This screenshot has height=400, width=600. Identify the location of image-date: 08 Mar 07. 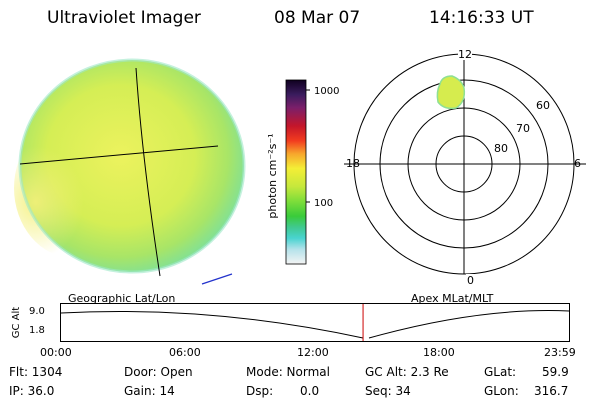
(317, 18).